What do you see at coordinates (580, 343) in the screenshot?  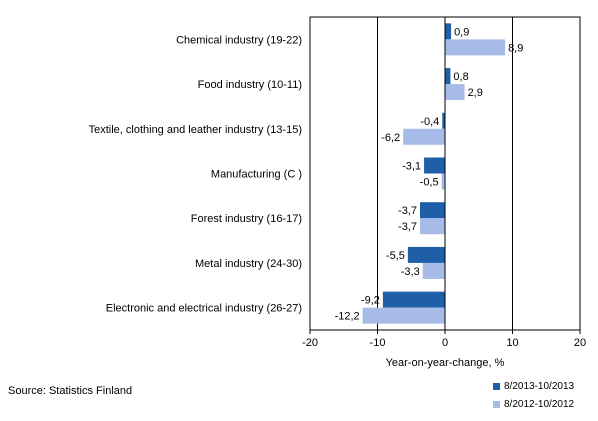 I see `x-tick-label: 20` at bounding box center [580, 343].